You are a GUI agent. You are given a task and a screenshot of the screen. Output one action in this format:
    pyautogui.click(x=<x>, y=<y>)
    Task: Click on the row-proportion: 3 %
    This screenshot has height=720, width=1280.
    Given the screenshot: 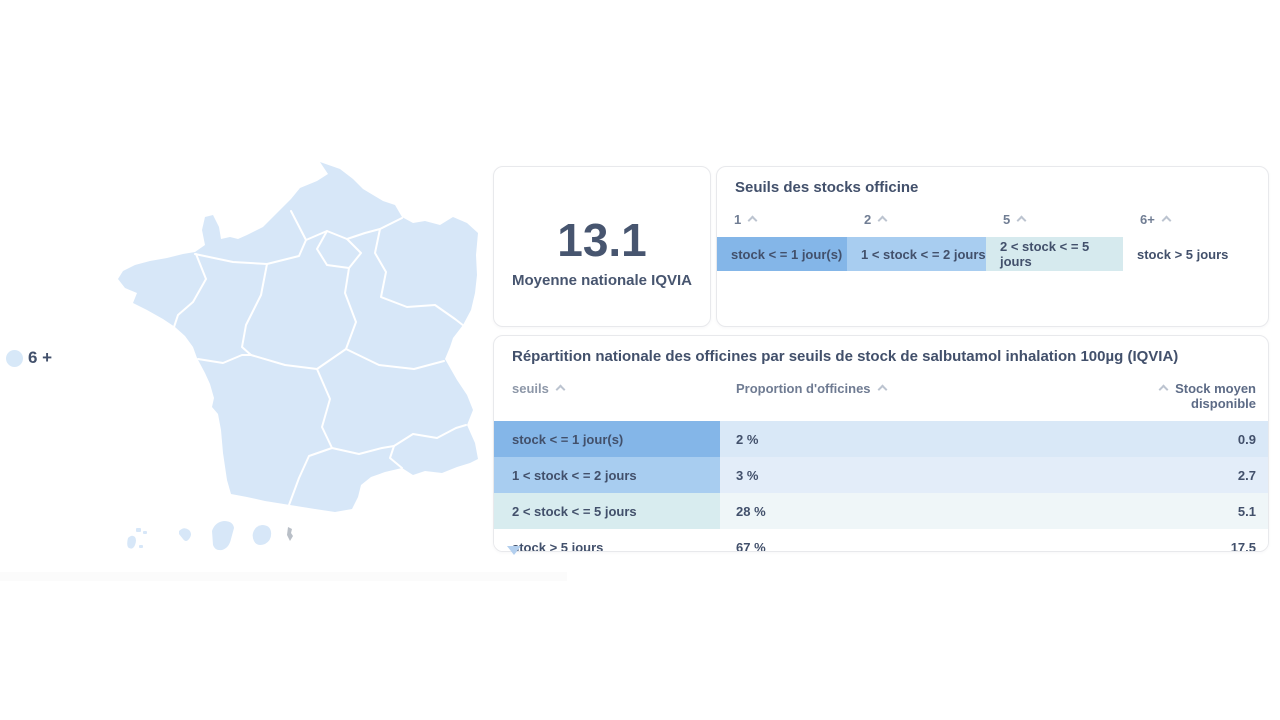 What is the action you would take?
    pyautogui.click(x=747, y=475)
    